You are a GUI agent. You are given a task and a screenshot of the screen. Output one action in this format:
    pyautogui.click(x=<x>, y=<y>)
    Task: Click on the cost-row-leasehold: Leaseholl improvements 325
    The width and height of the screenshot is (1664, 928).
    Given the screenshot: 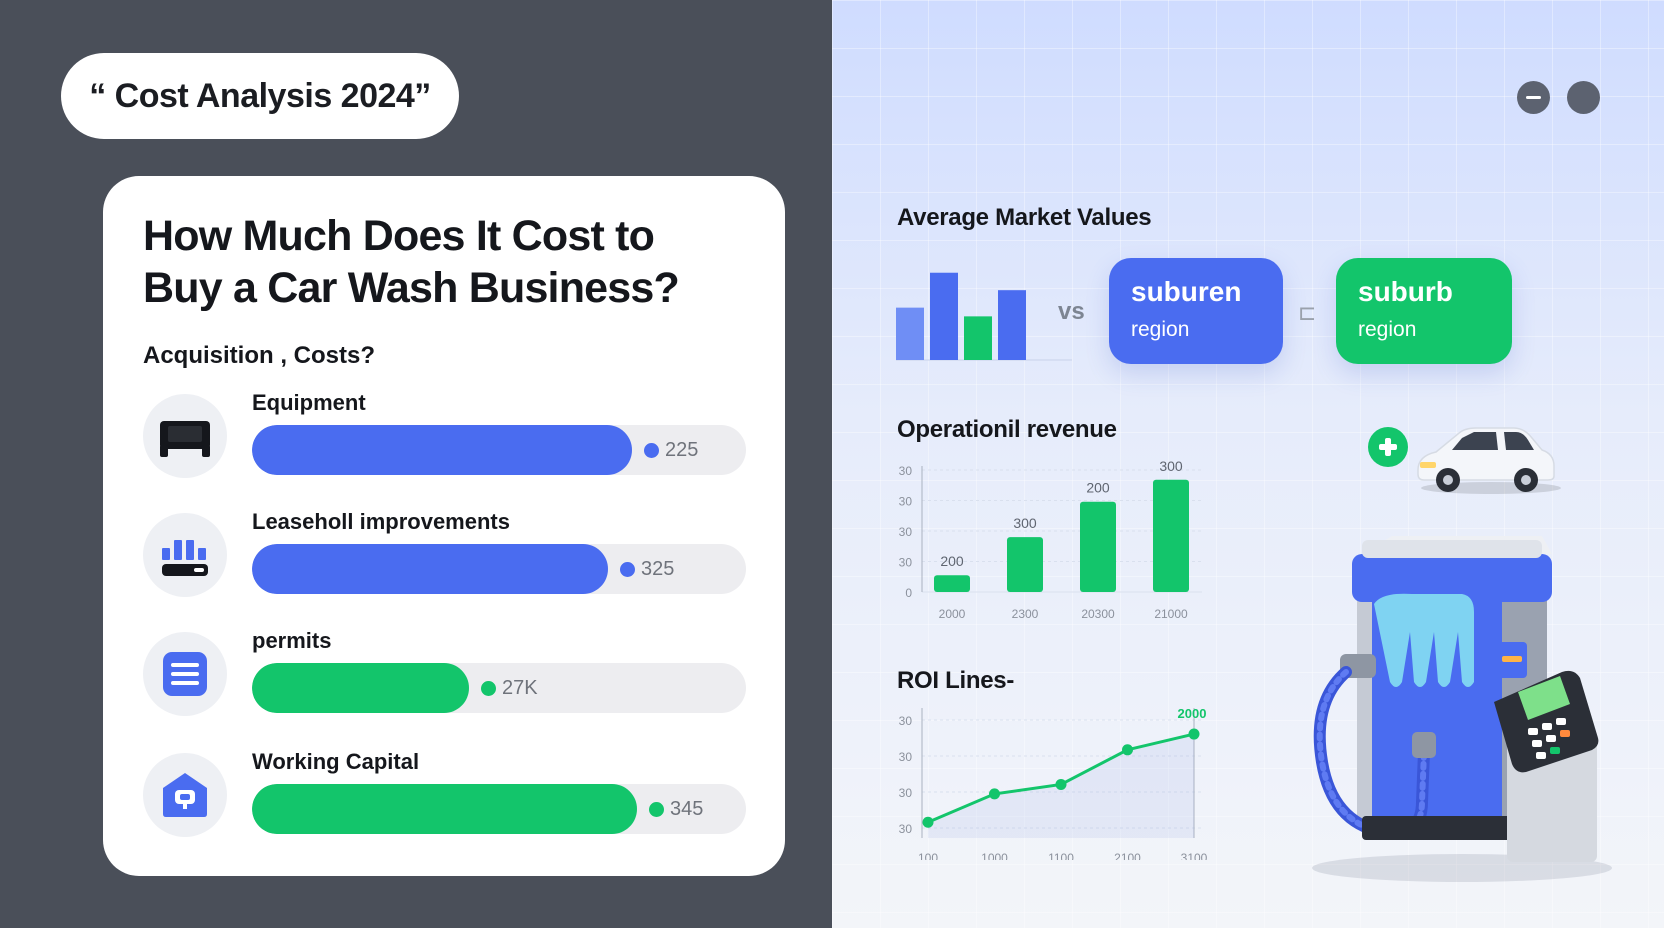 What is the action you would take?
    pyautogui.click(x=448, y=554)
    